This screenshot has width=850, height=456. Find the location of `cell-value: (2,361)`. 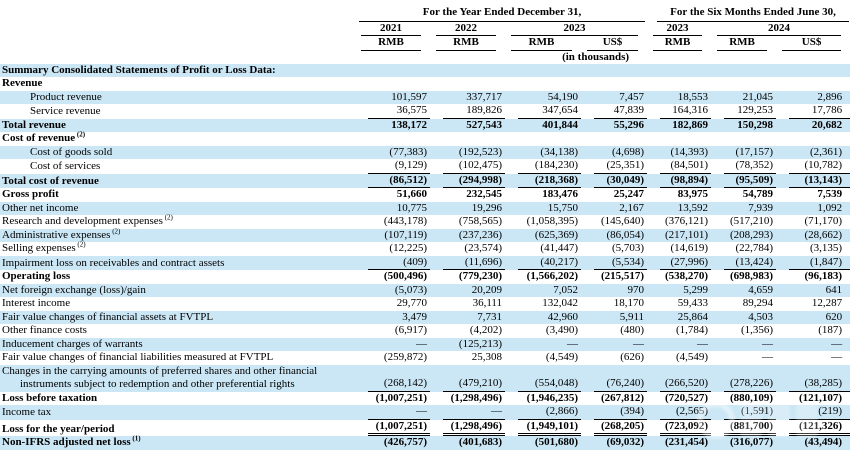

cell-value: (2,361) is located at coordinates (826, 151).